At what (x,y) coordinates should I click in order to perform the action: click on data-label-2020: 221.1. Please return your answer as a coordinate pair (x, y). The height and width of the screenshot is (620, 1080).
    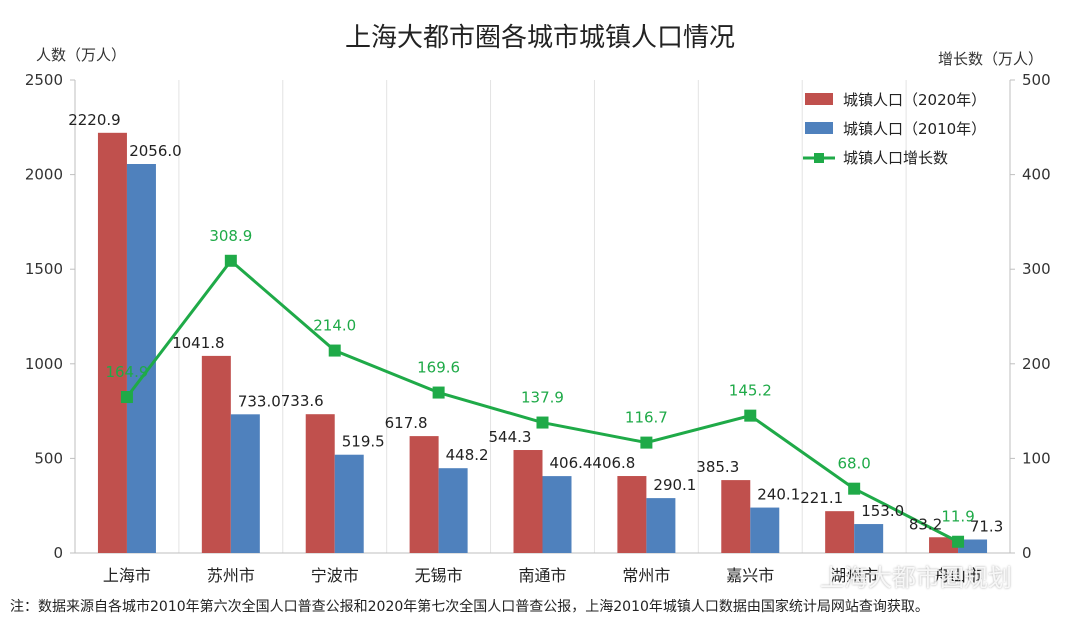
    Looking at the image, I should click on (821, 498).